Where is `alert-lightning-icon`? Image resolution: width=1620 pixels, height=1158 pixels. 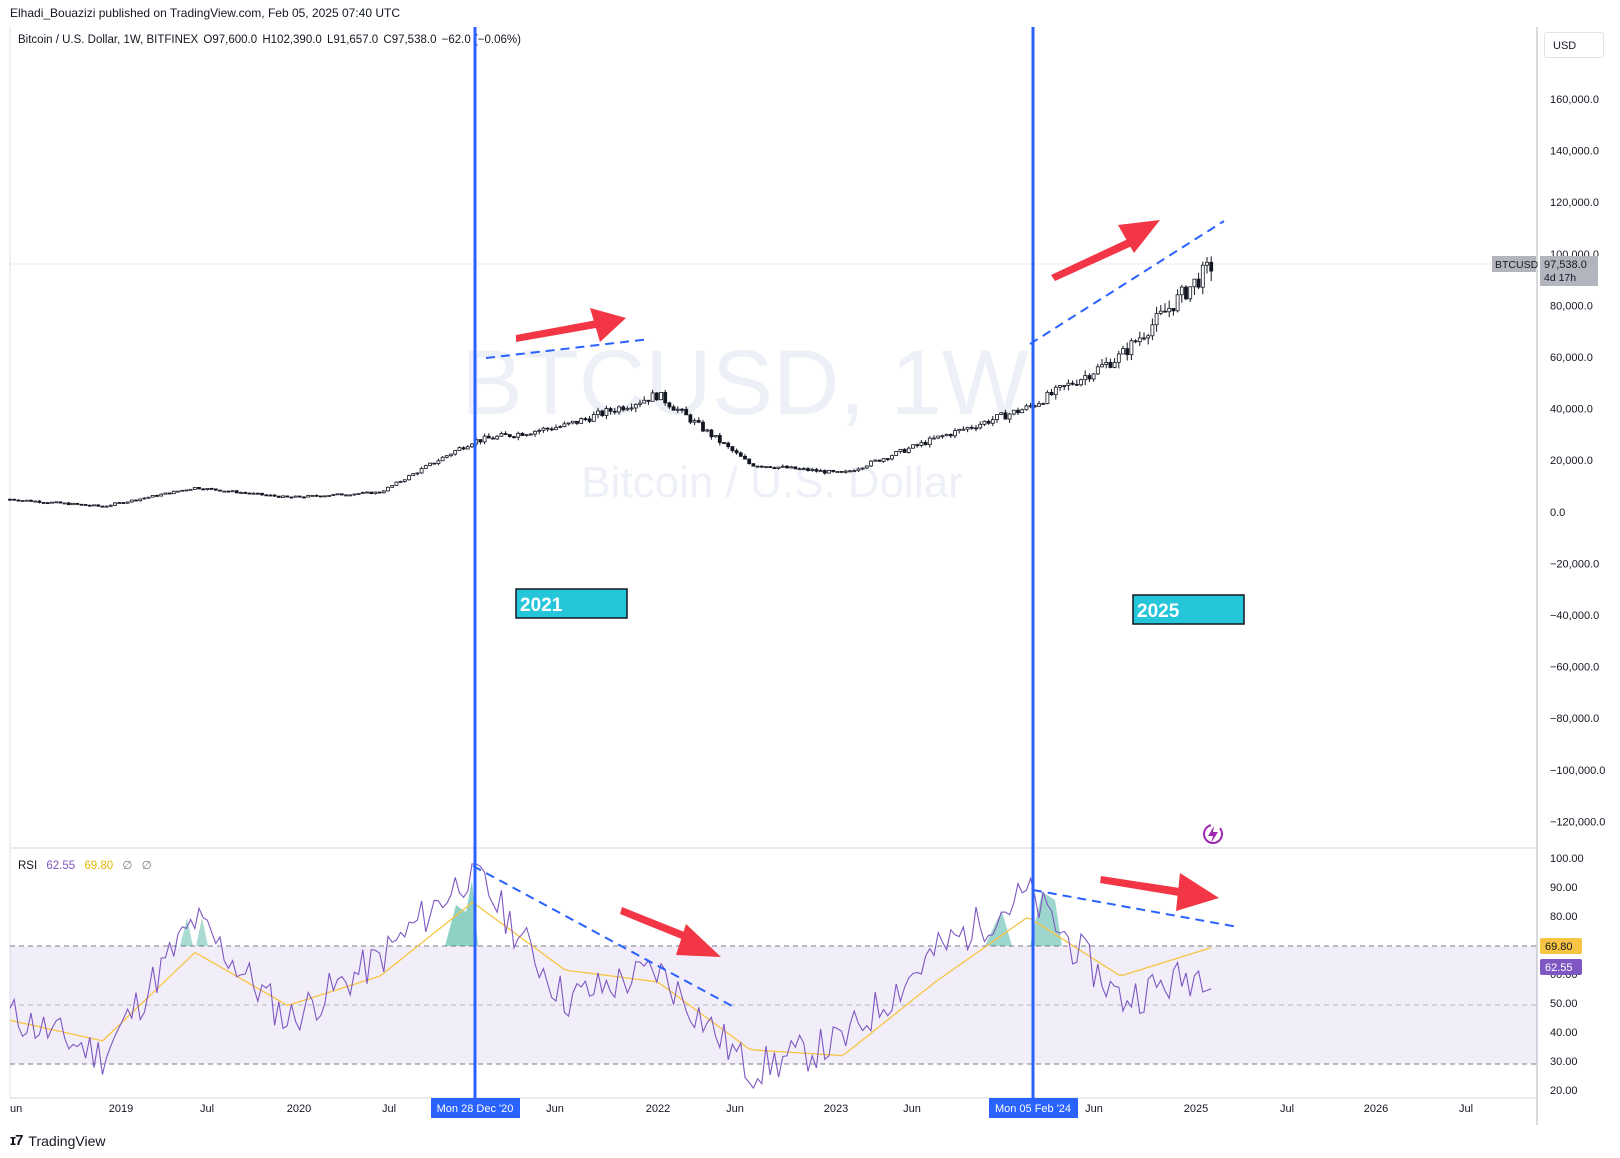
alert-lightning-icon is located at coordinates (1213, 834).